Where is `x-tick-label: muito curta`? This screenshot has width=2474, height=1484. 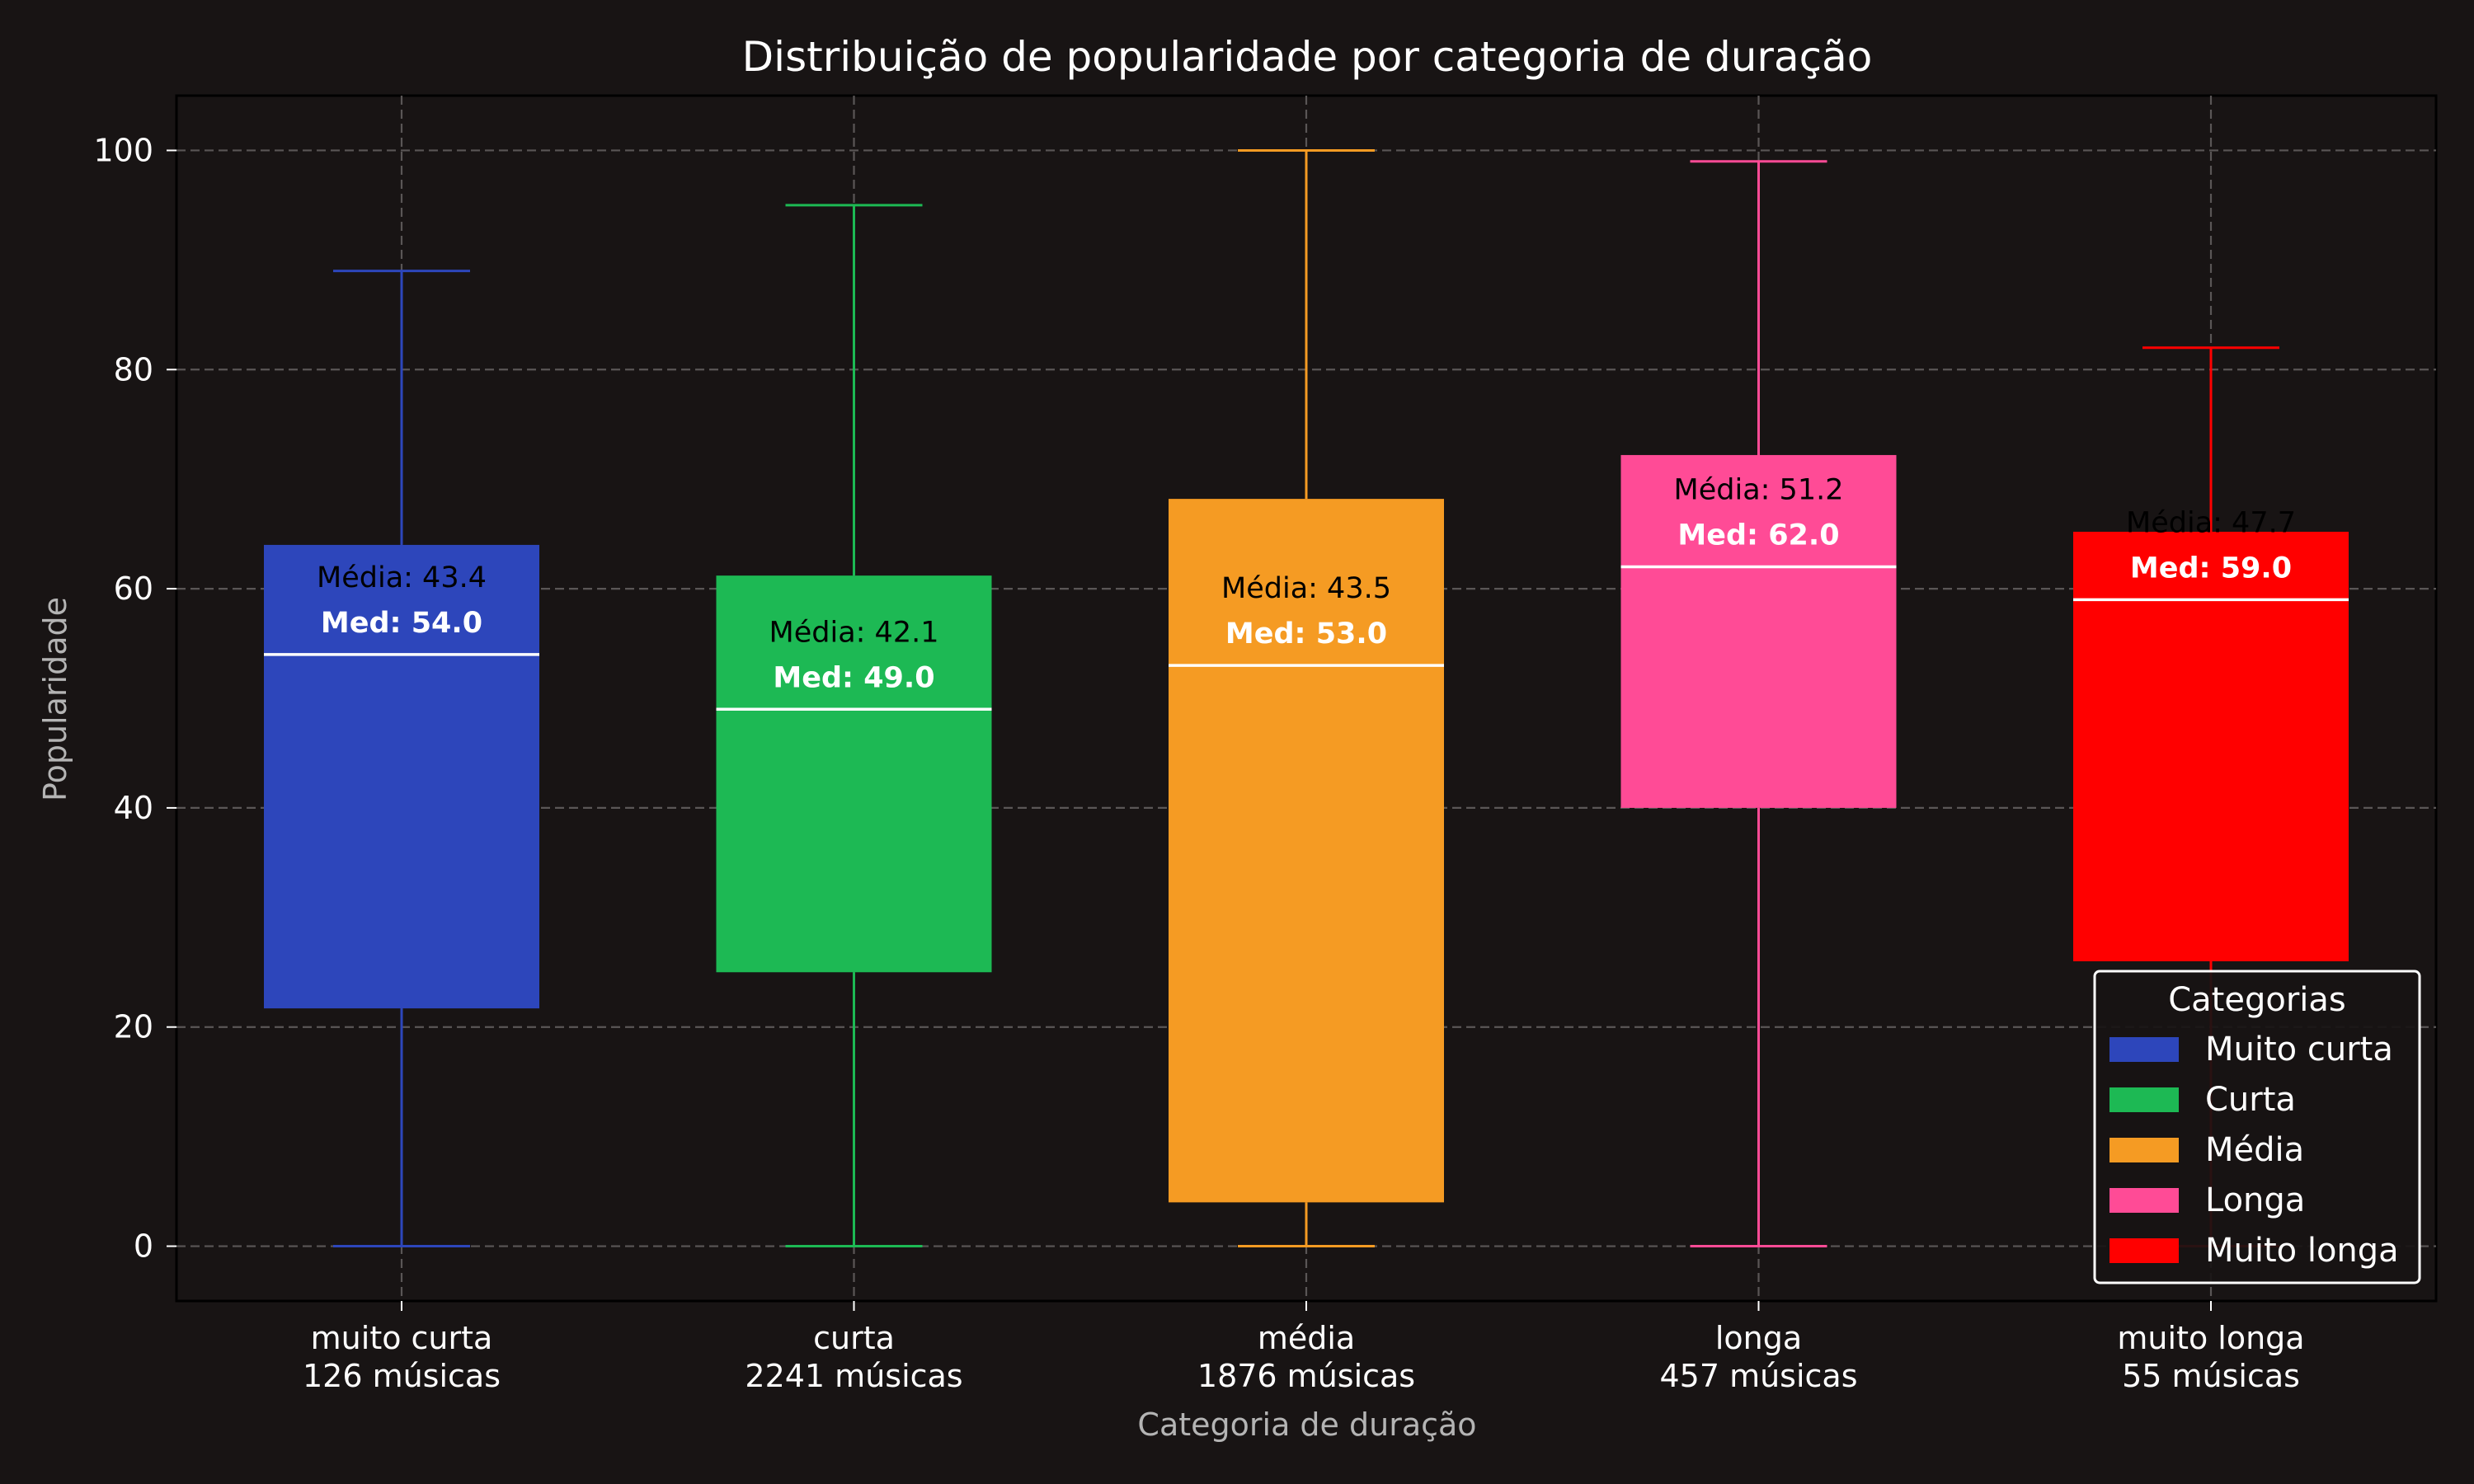
x-tick-label: muito curta is located at coordinates (402, 1338).